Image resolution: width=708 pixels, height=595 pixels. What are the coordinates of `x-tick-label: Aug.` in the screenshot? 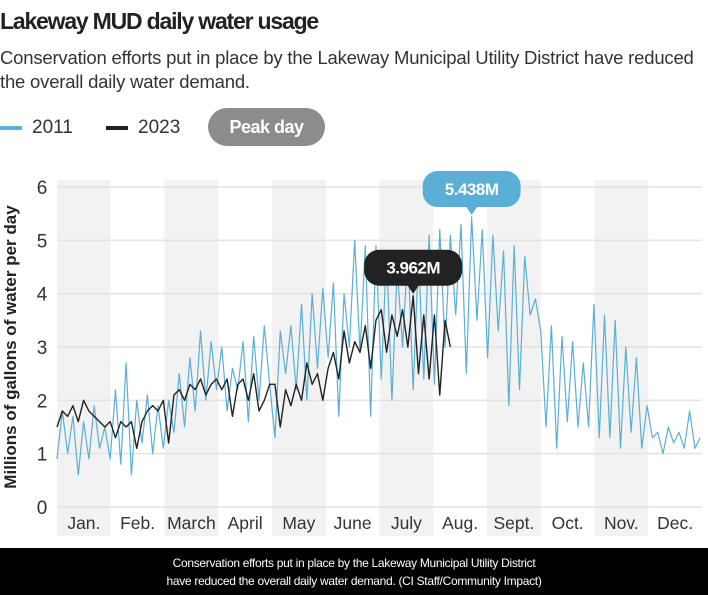 It's located at (460, 523).